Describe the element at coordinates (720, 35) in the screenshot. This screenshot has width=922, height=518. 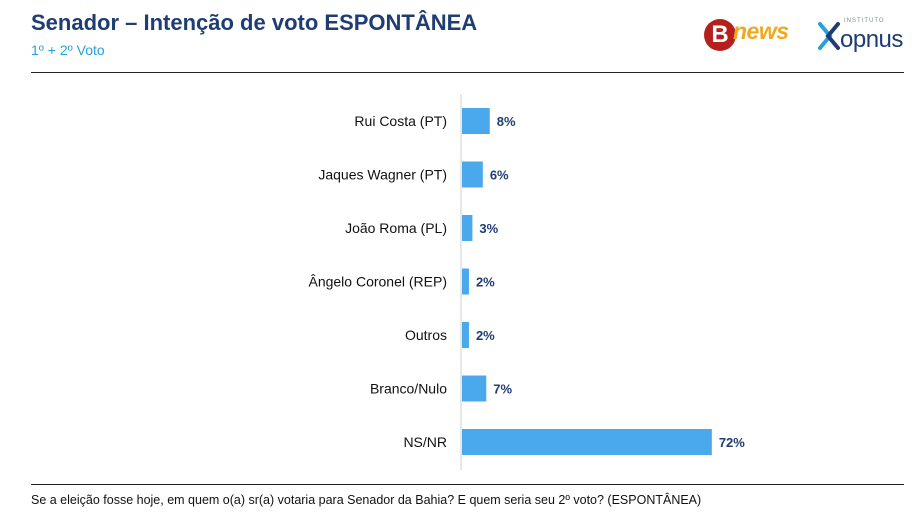
I see `bnews-badge: B` at that location.